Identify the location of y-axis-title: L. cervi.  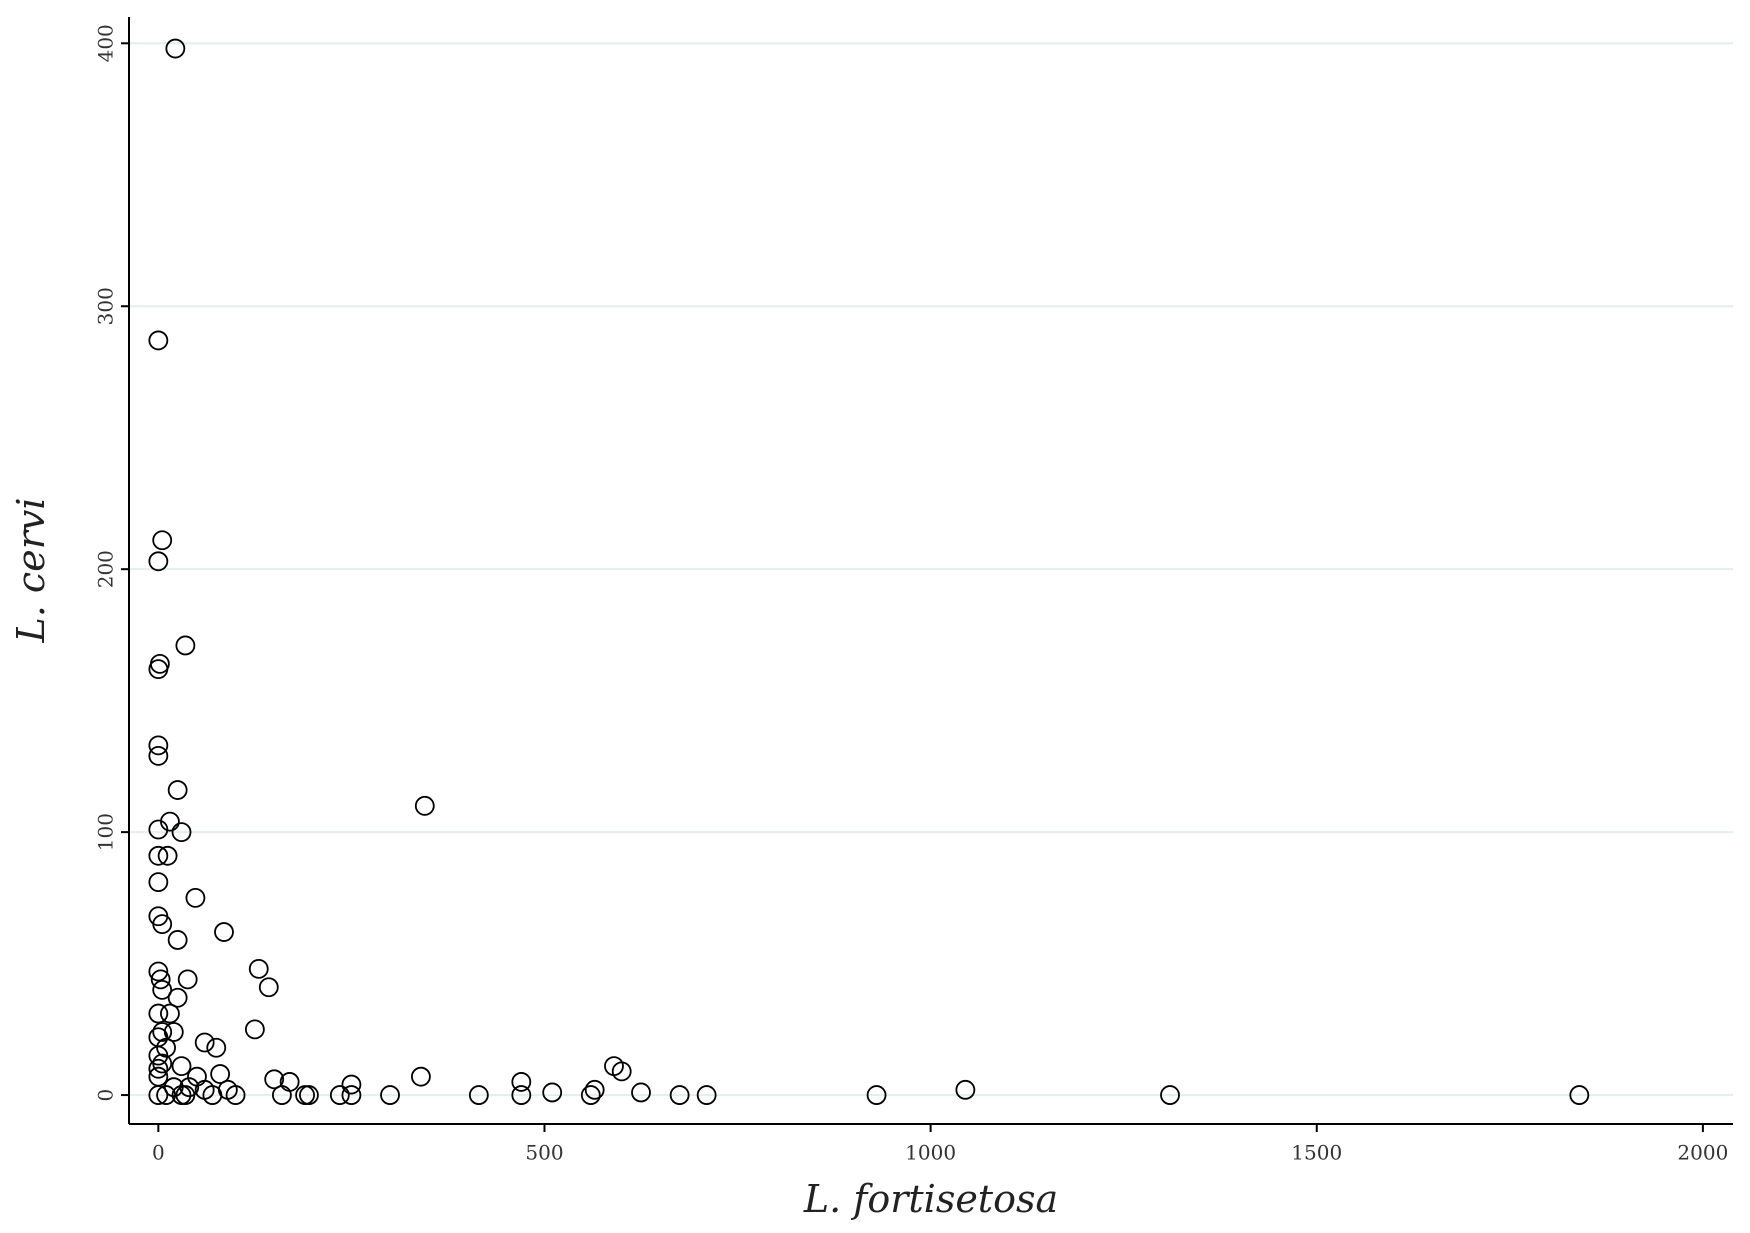
(31, 571).